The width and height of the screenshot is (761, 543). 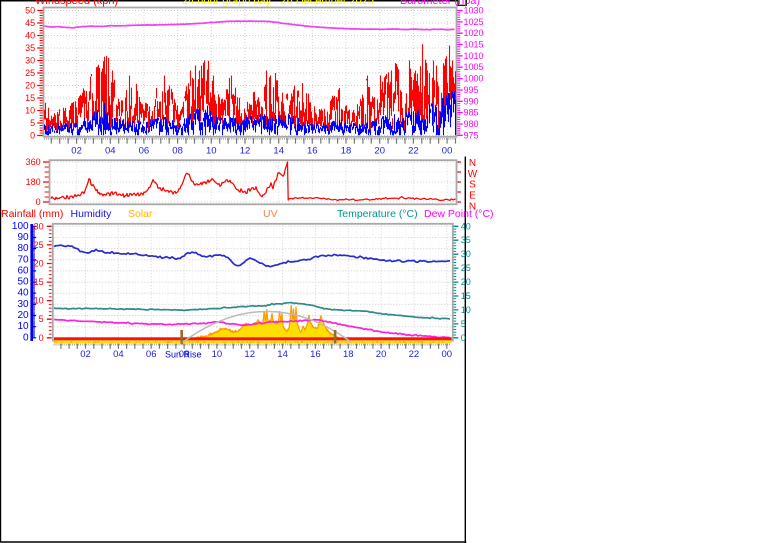 What do you see at coordinates (23, 259) in the screenshot?
I see `svg-text: 70` at bounding box center [23, 259].